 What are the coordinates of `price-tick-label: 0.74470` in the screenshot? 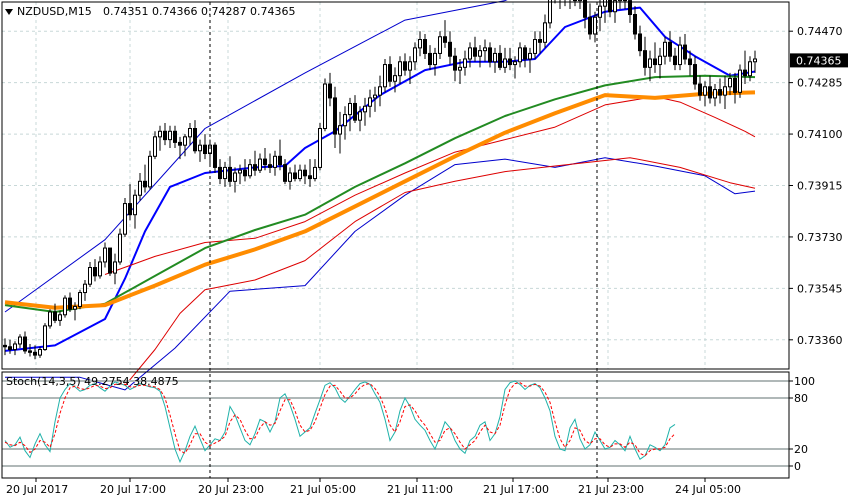 It's located at (820, 31).